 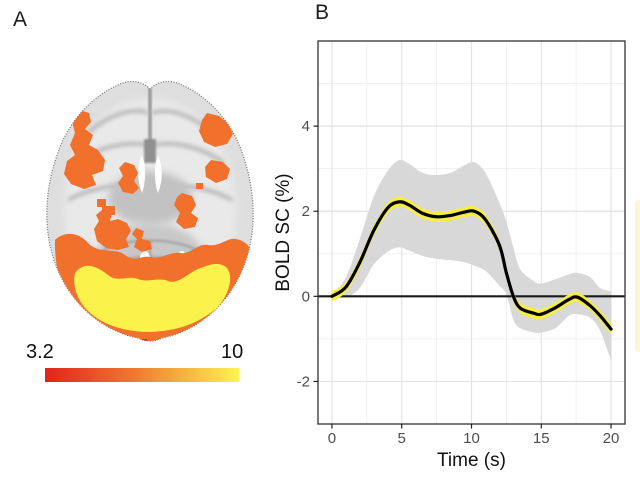 What do you see at coordinates (152, 297) in the screenshot?
I see `activation-posterior-yellow` at bounding box center [152, 297].